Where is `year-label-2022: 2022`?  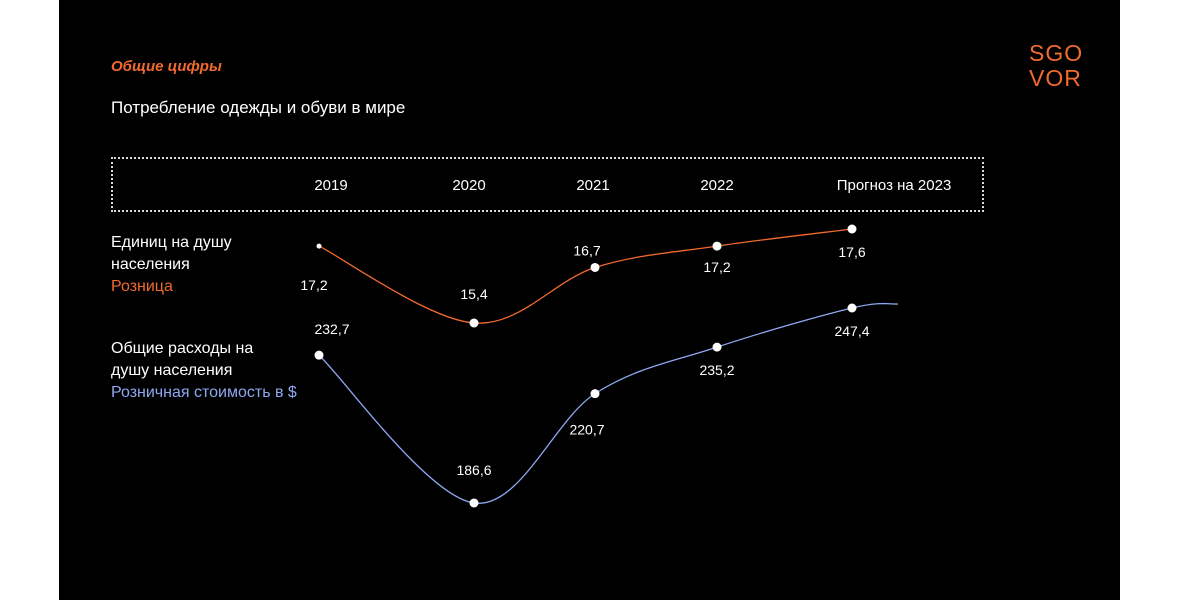
year-label-2022: 2022 is located at coordinates (717, 185).